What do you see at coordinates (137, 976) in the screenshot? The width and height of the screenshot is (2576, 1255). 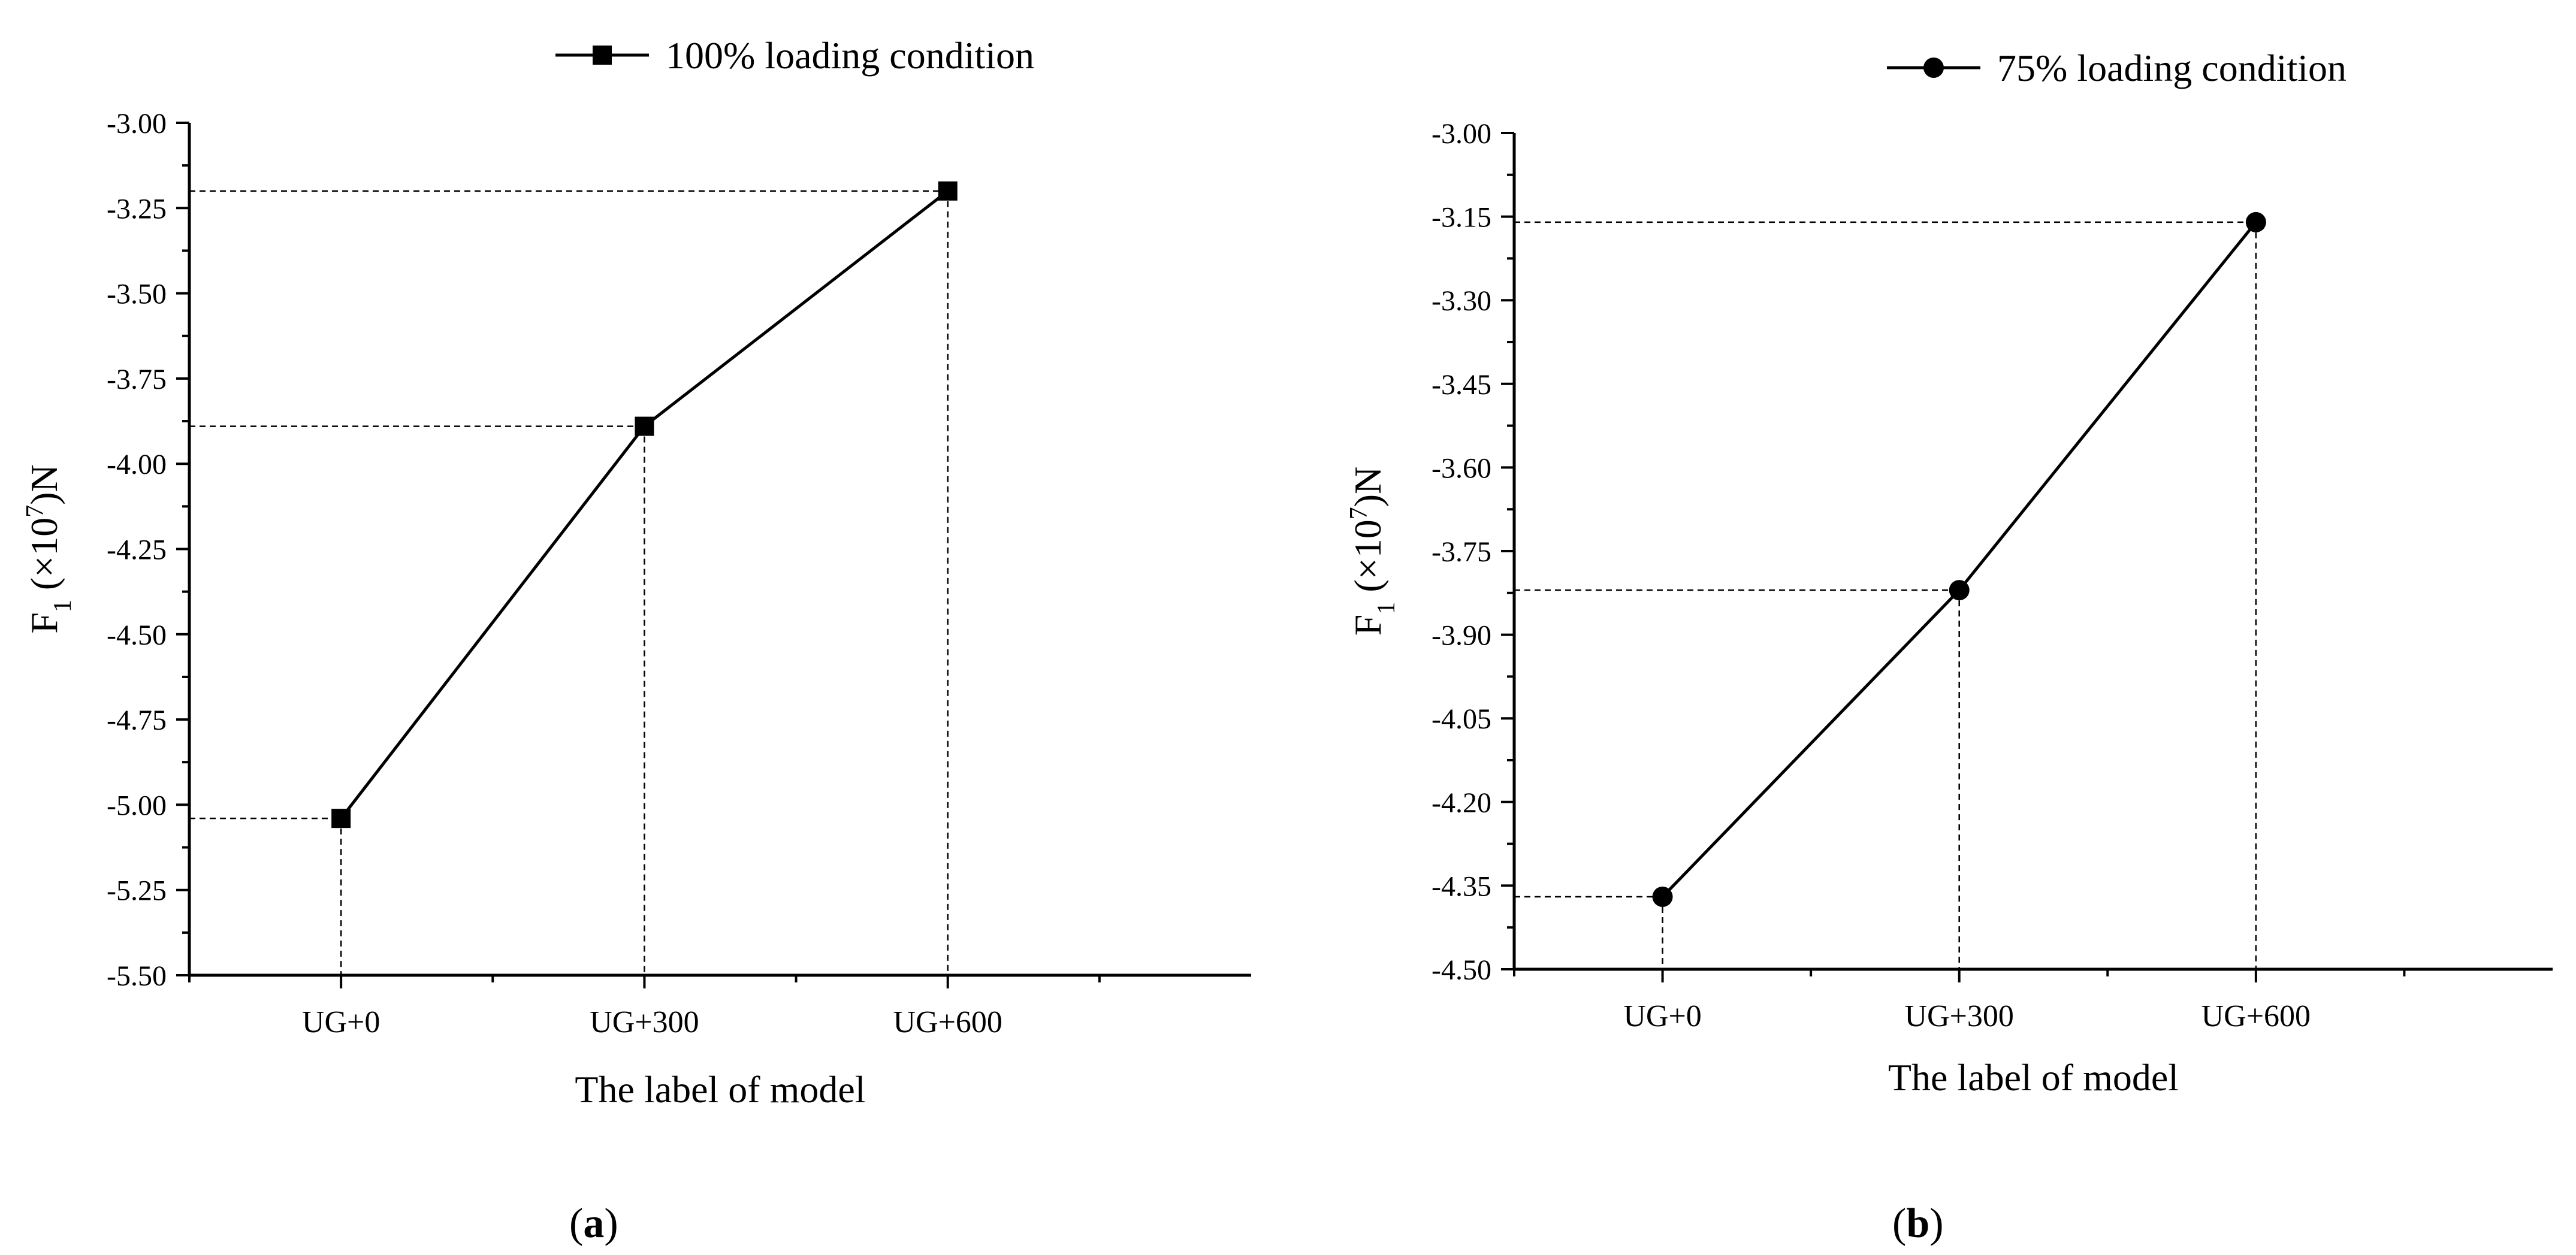 I see `y-tick-label: -5.50` at bounding box center [137, 976].